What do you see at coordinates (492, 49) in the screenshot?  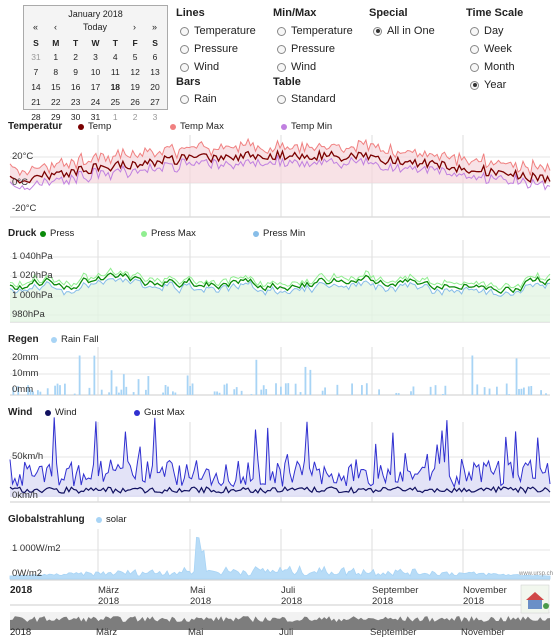 I see `timescale-option-week: Week` at bounding box center [492, 49].